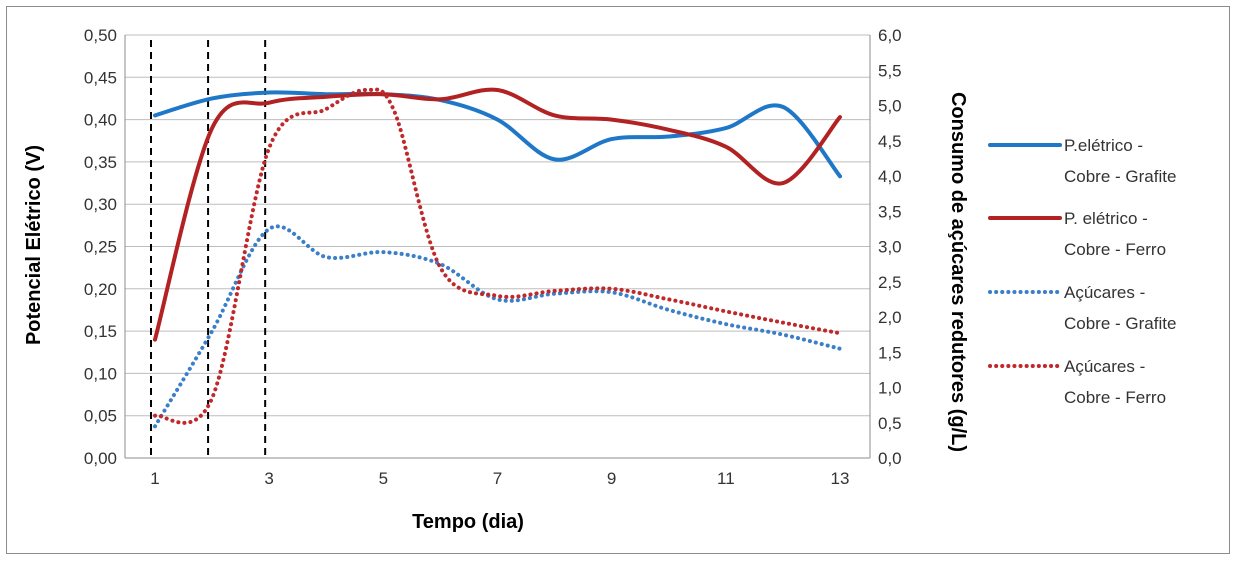  I want to click on y2-tick-label: 2,0, so click(890, 317).